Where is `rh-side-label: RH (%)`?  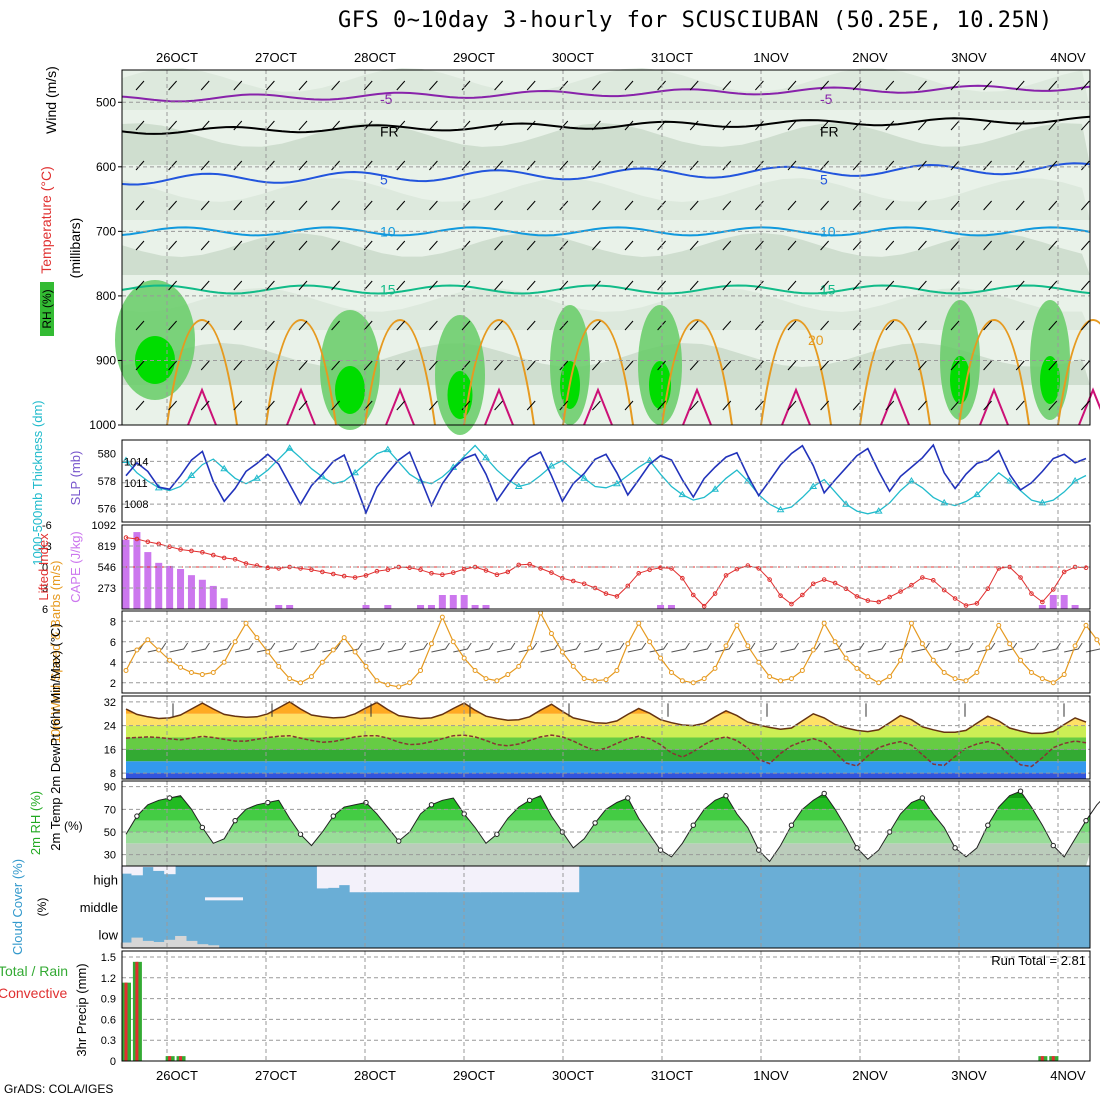
rh-side-label: RH (%) is located at coordinates (47, 308).